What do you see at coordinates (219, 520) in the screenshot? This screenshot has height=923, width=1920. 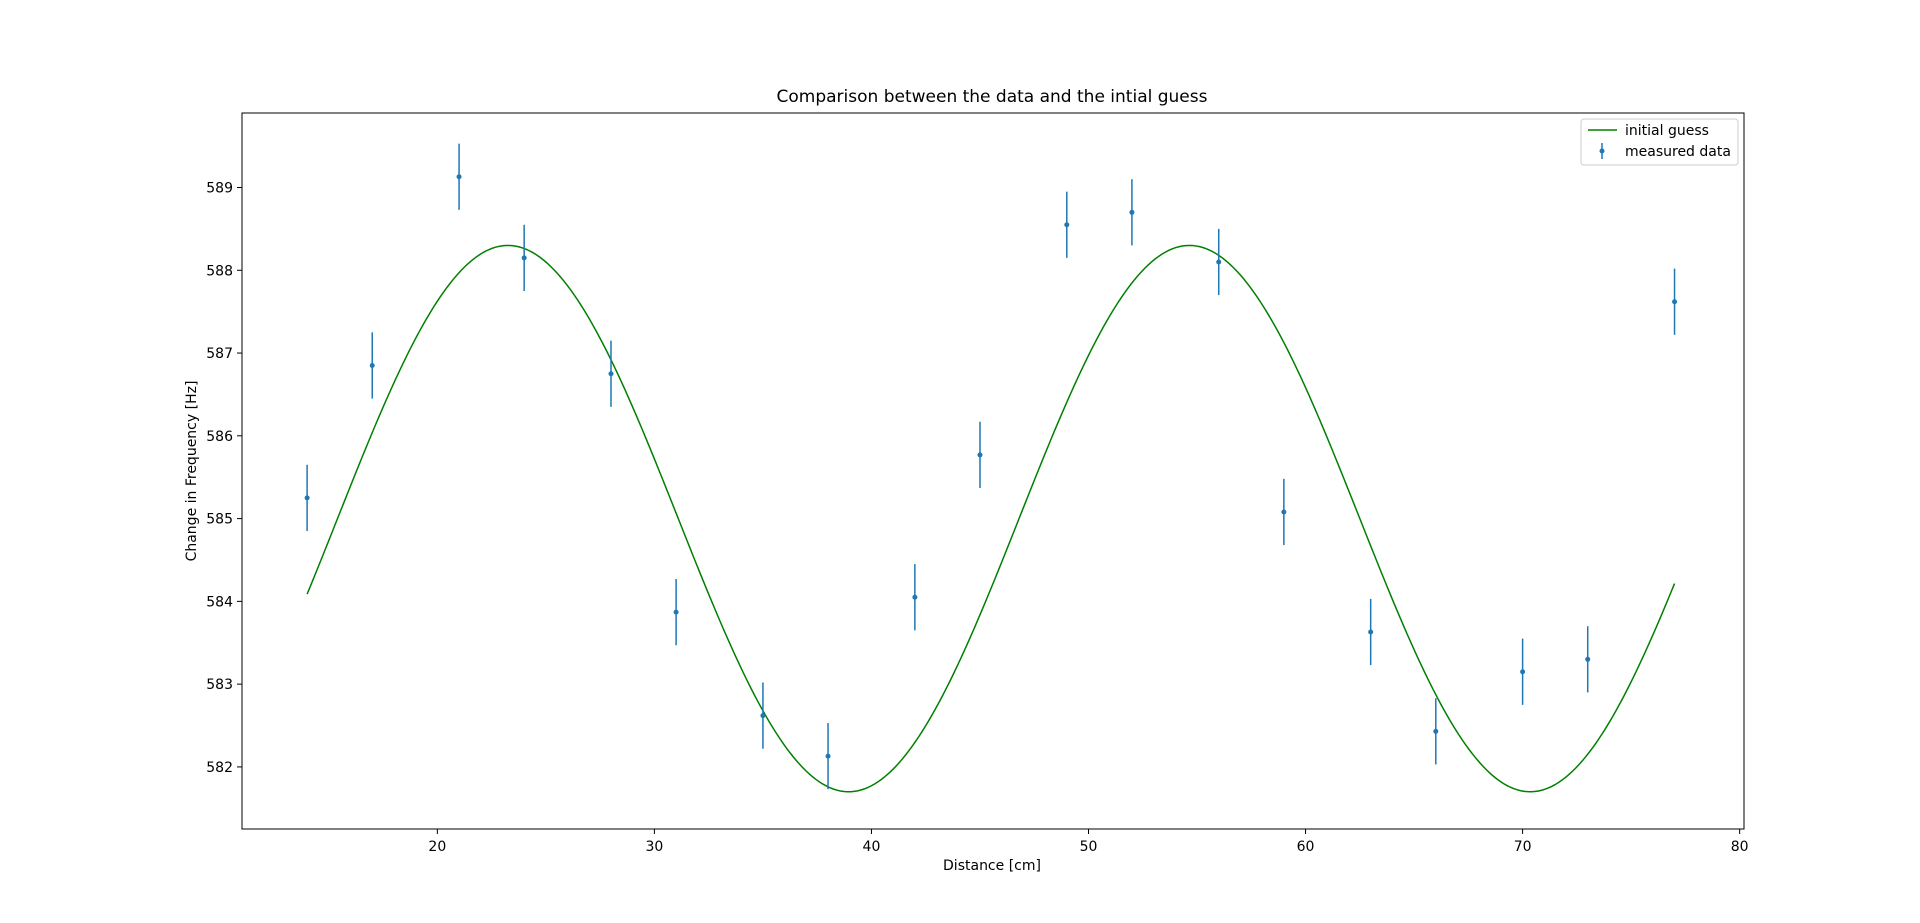 I see `y-tick-label: 585` at bounding box center [219, 520].